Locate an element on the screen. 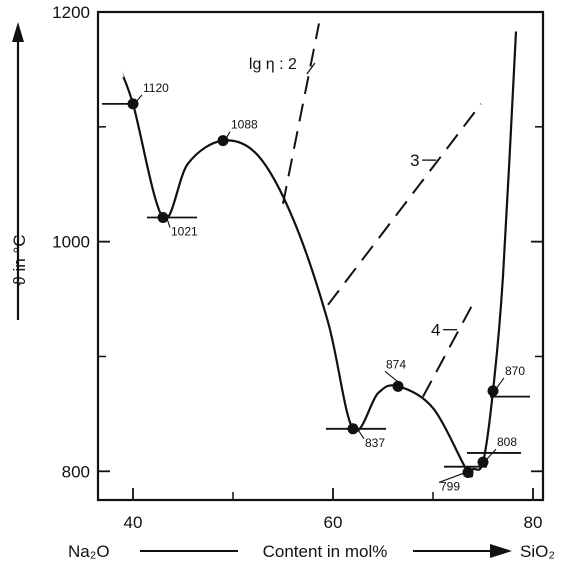 The height and width of the screenshot is (572, 562). data-label: 799 is located at coordinates (450, 486).